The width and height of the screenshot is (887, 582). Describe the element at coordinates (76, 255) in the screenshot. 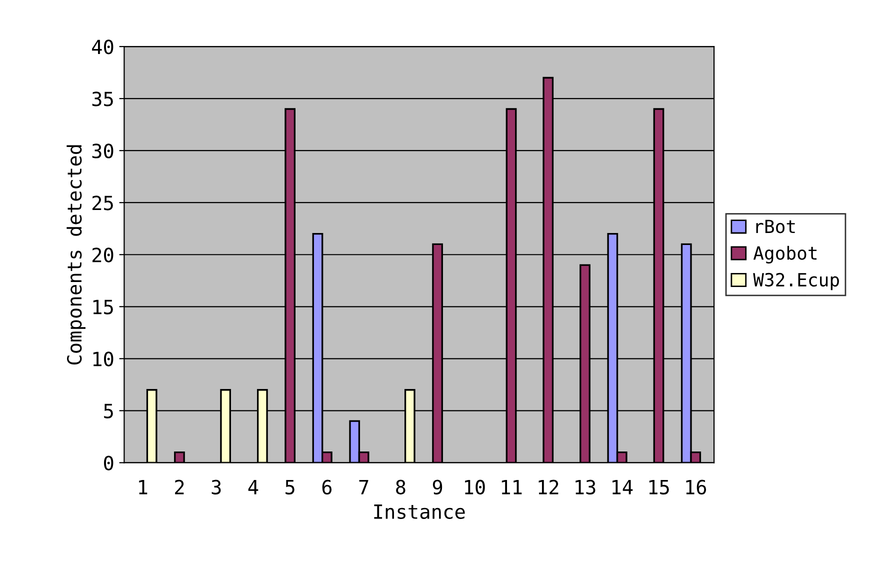

I see `y-axis-title: Components detected` at that location.